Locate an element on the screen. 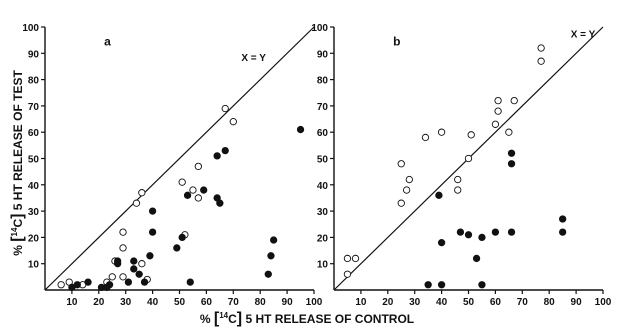  panel-b-y-tick-label: 90 is located at coordinates (323, 54).